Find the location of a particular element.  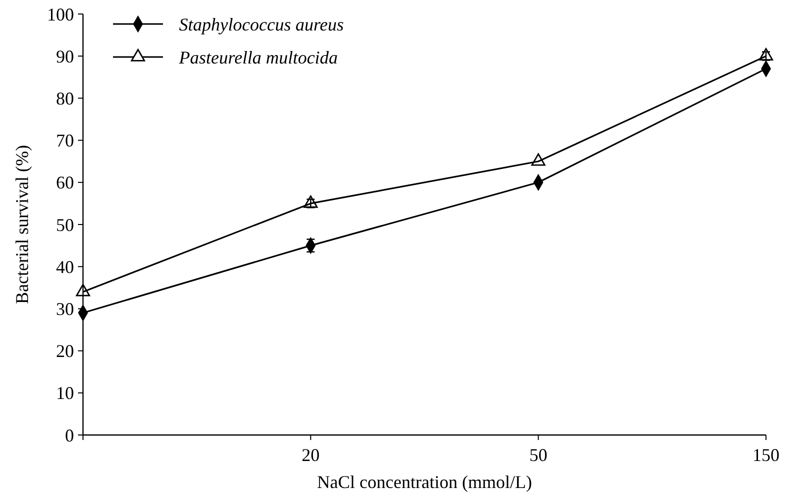

legend-label: Pasteurella multocida is located at coordinates (258, 57).